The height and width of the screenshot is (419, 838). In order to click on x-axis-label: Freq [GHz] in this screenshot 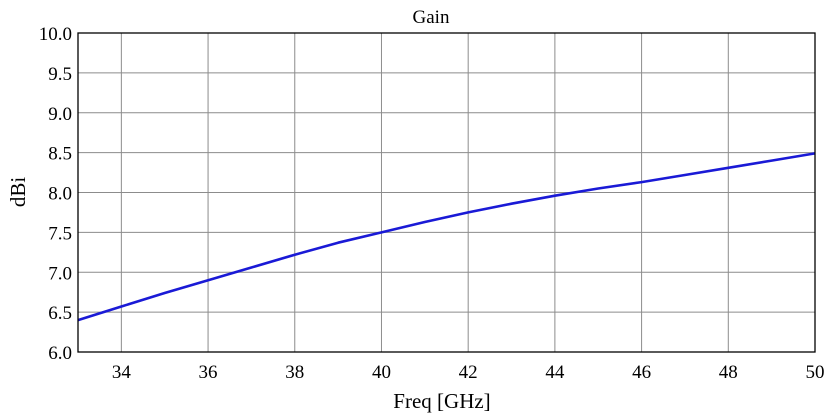, I will do `click(441, 401)`.